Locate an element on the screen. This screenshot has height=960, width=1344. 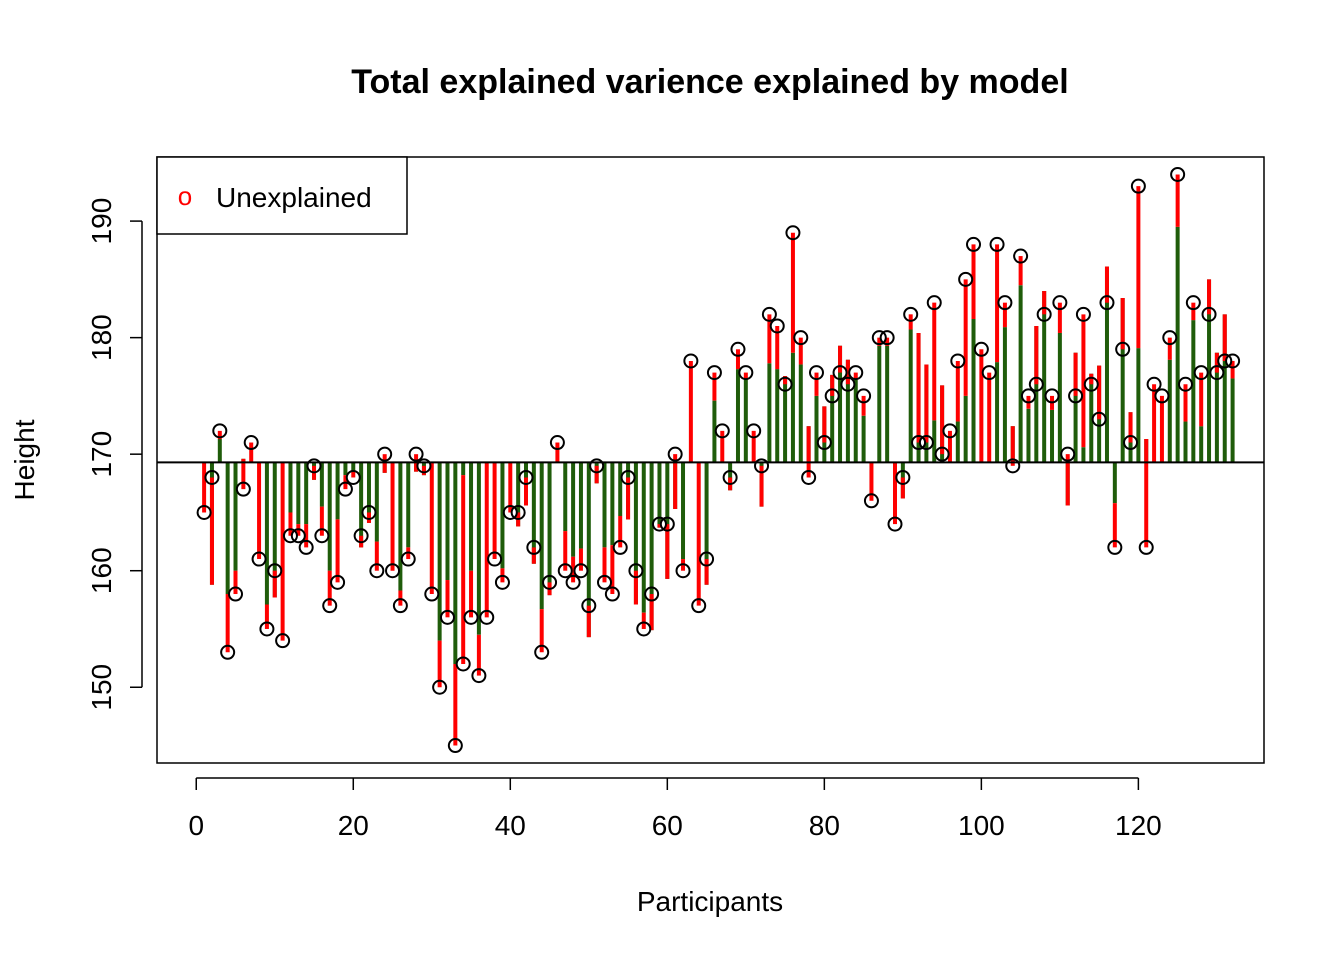
y-axis-label: Height is located at coordinates (24, 459).